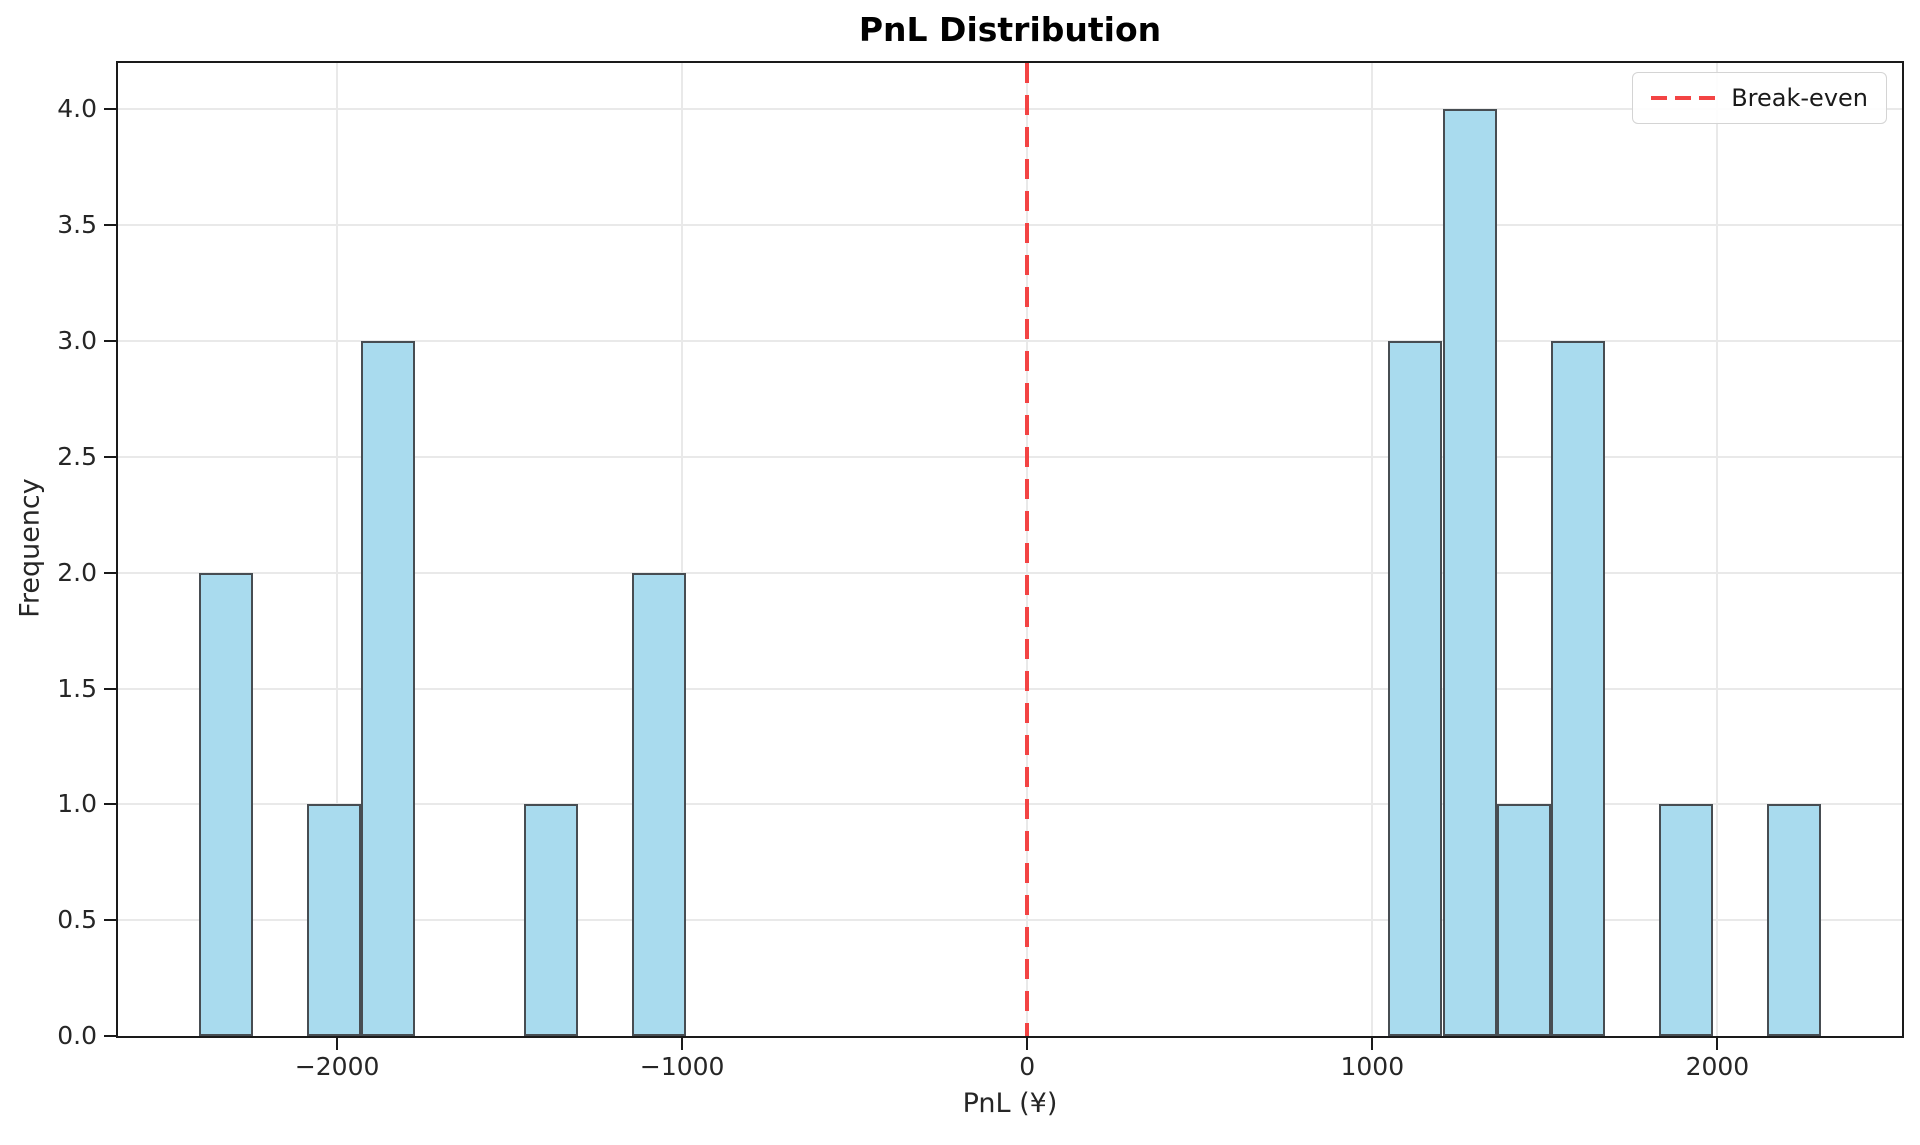 The width and height of the screenshot is (1920, 1145). Describe the element at coordinates (77, 456) in the screenshot. I see `y-tick-label: 2.5` at that location.